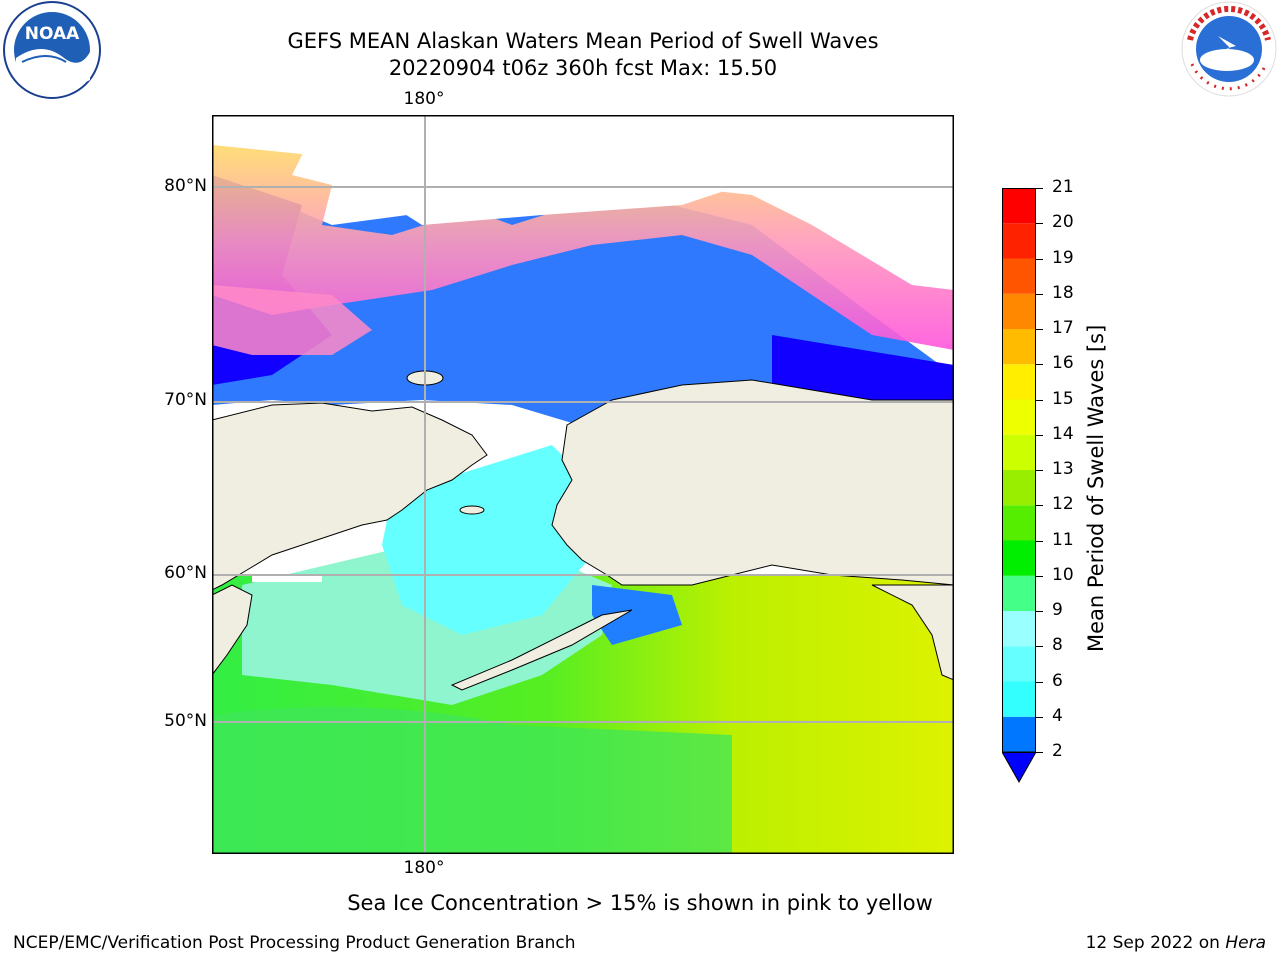 The image size is (1280, 960). Describe the element at coordinates (1019, 767) in the screenshot. I see `colorbar-under-arrow` at that location.